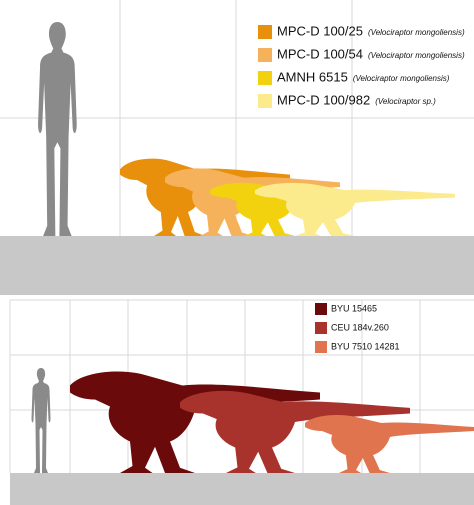 The width and height of the screenshot is (474, 505). What do you see at coordinates (323, 99) in the screenshot?
I see `legend-label: MPC-D 100/982` at bounding box center [323, 99].